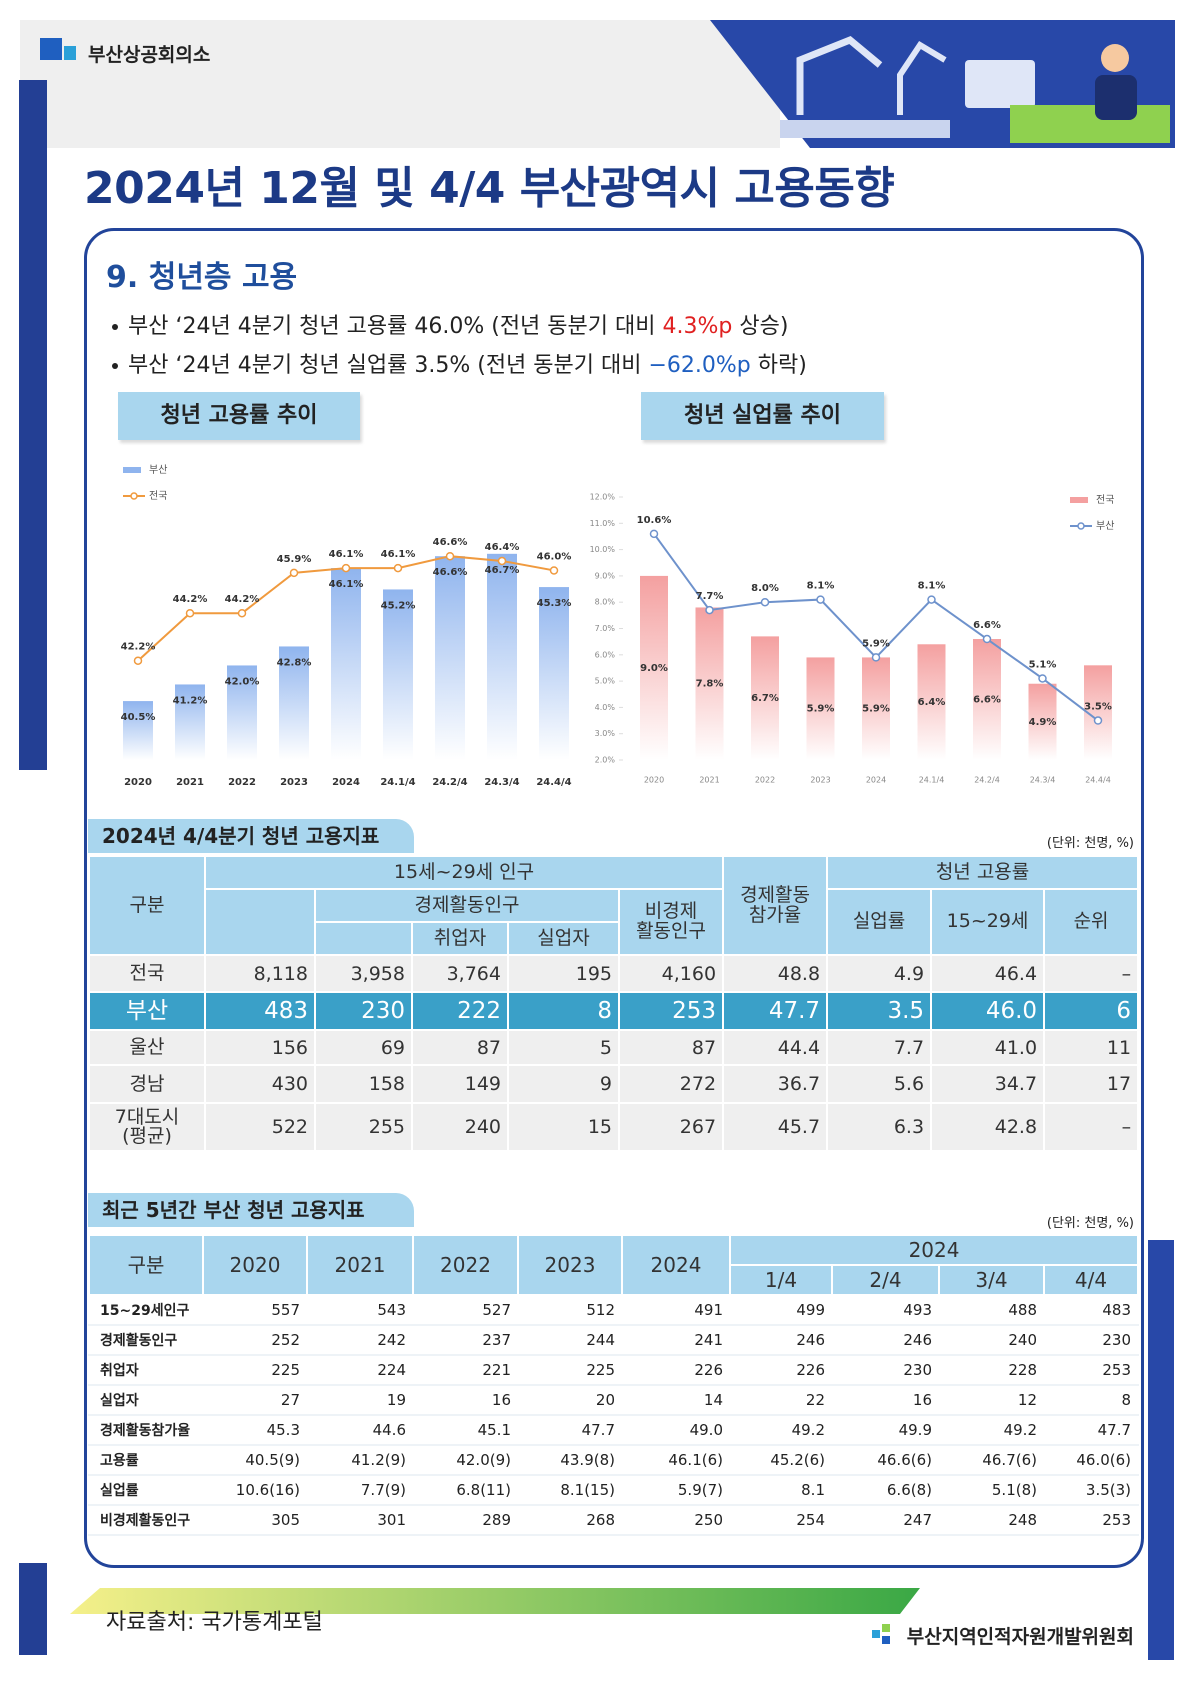 The height and width of the screenshot is (1682, 1190). What do you see at coordinates (988, 973) in the screenshot?
I see `table-cell: 46.4` at bounding box center [988, 973].